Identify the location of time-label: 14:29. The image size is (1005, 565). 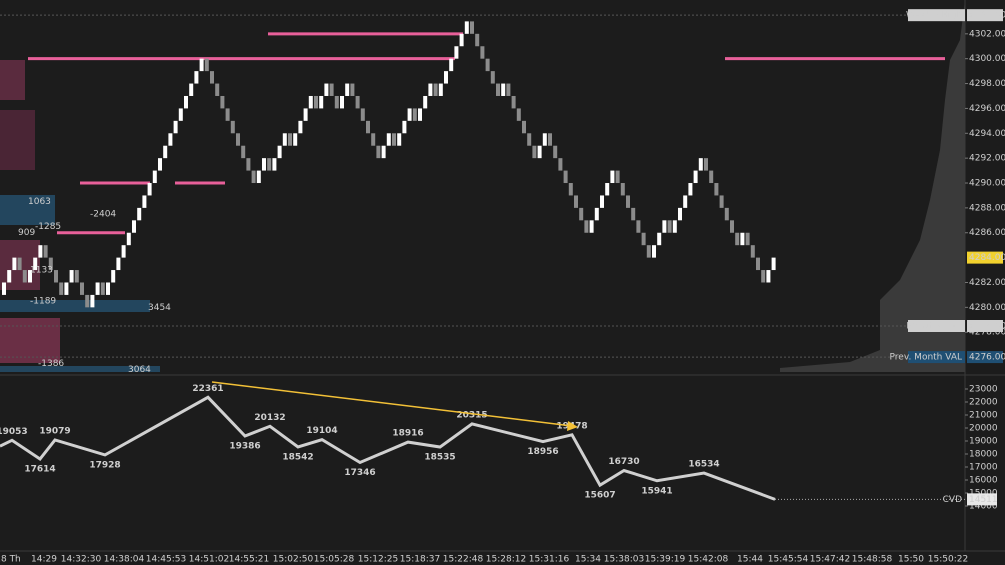
(44, 560).